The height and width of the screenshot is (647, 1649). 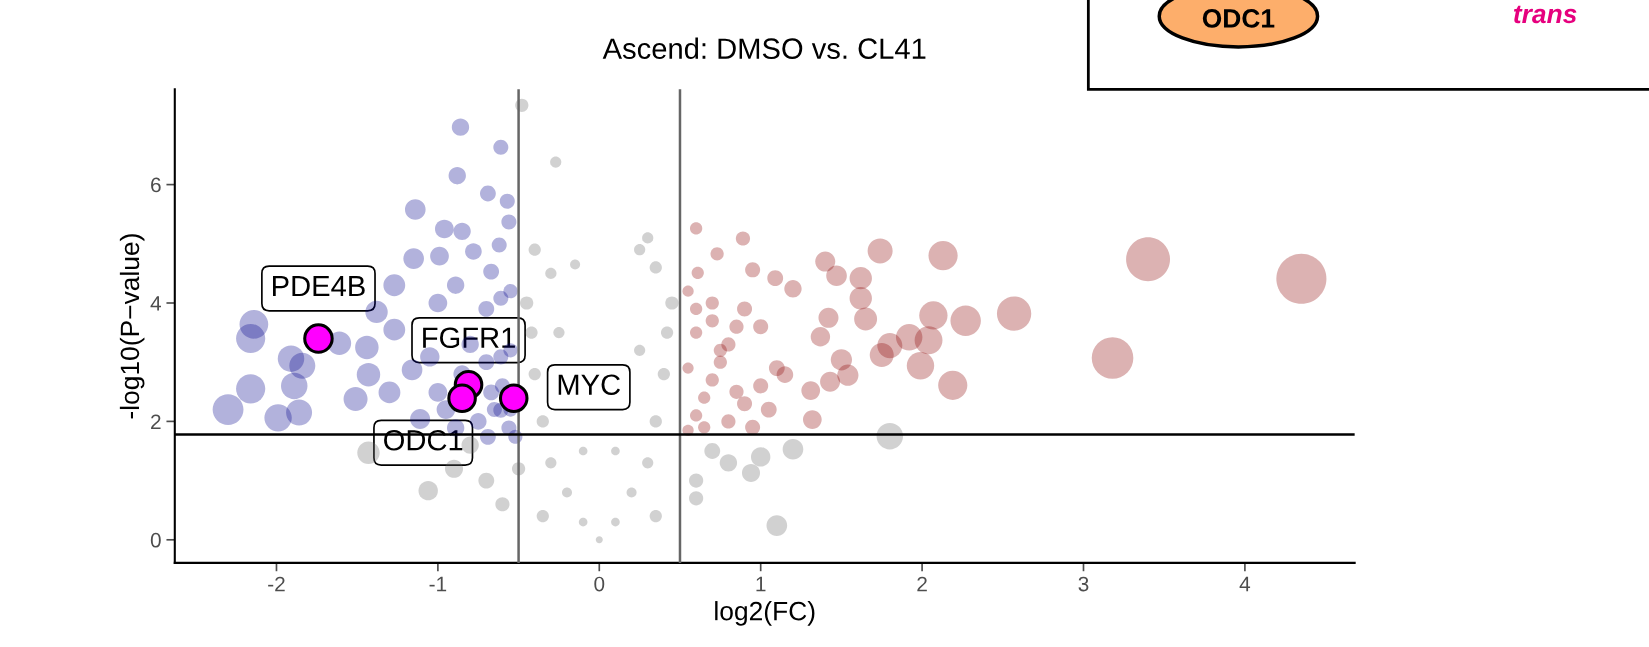 What do you see at coordinates (423, 440) in the screenshot?
I see `annotation: ODC1` at bounding box center [423, 440].